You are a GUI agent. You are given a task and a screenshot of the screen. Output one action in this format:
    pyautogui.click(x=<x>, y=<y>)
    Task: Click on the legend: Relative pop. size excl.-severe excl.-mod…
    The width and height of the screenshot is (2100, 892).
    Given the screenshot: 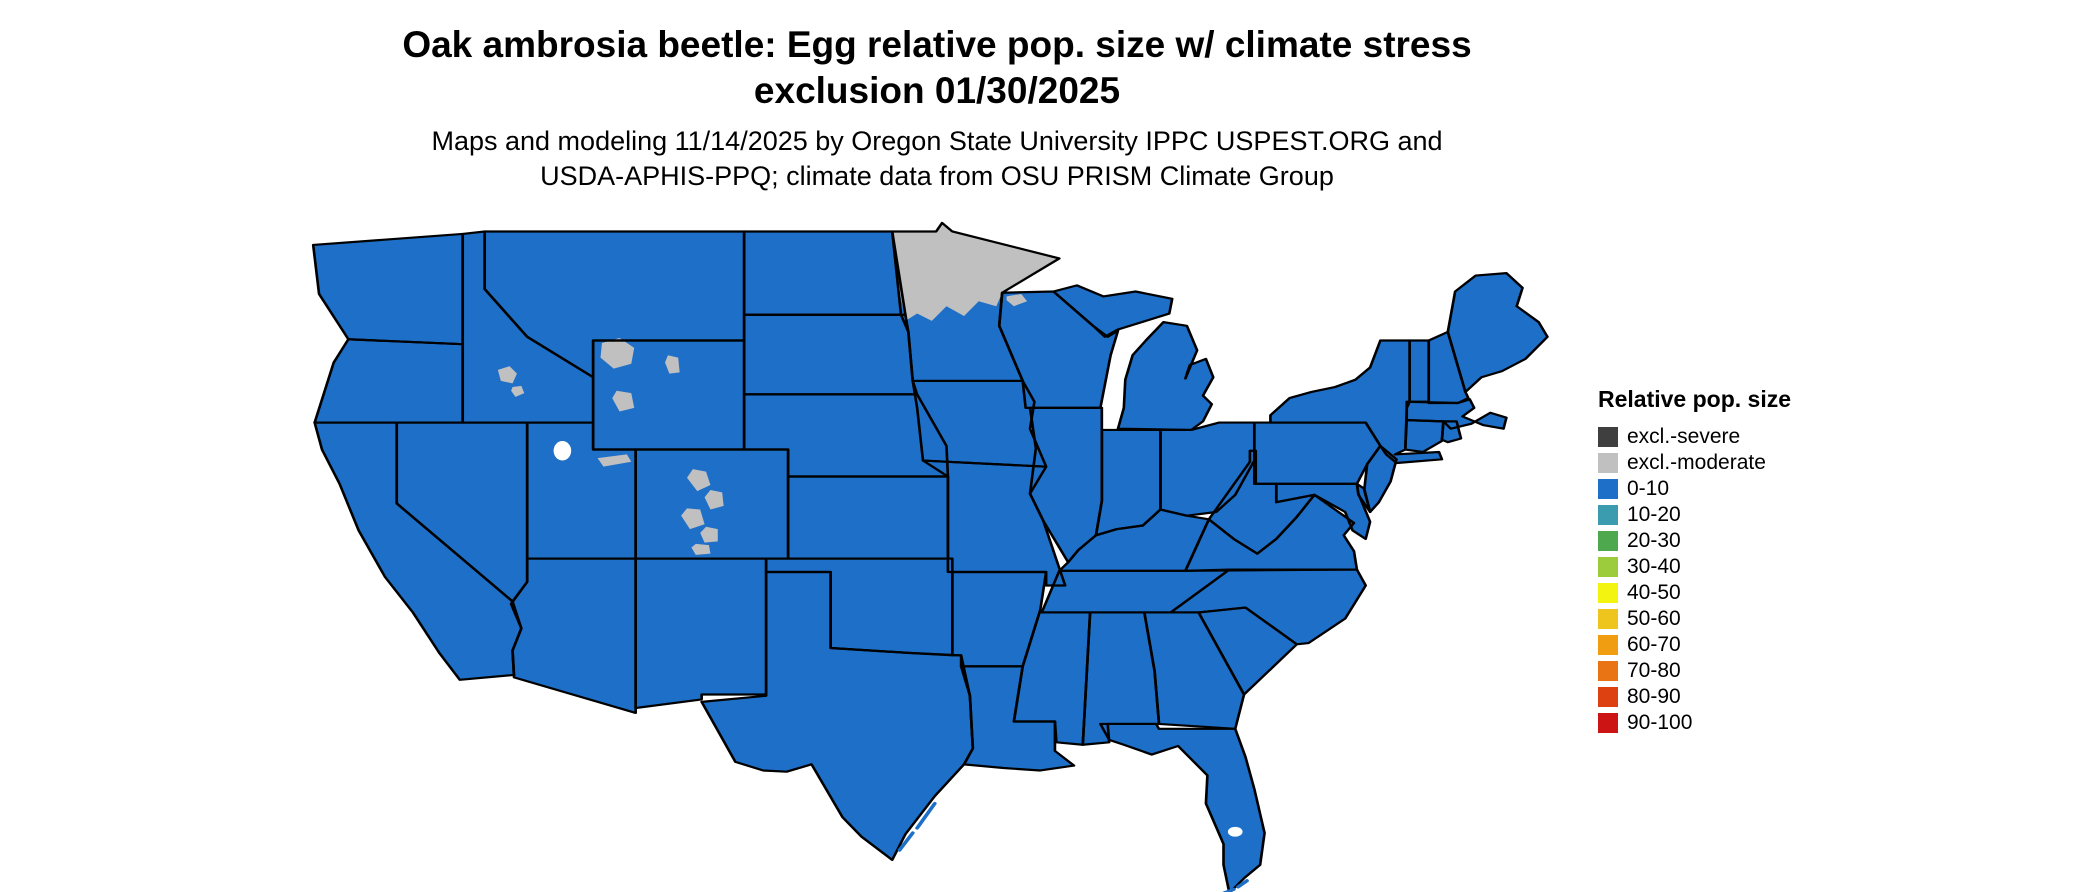 What is the action you would take?
    pyautogui.click(x=1748, y=561)
    